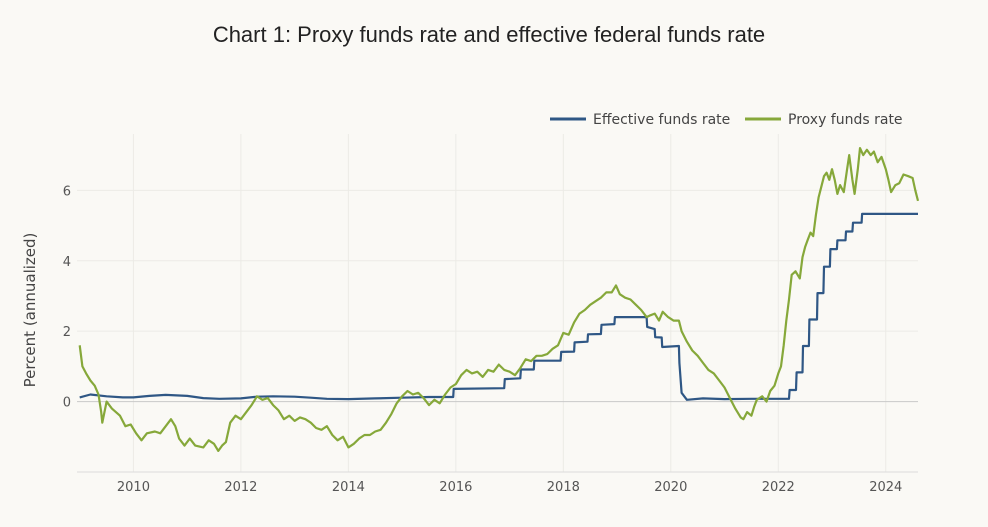 Image resolution: width=988 pixels, height=527 pixels. I want to click on x-tick-label: 2020, so click(670, 487).